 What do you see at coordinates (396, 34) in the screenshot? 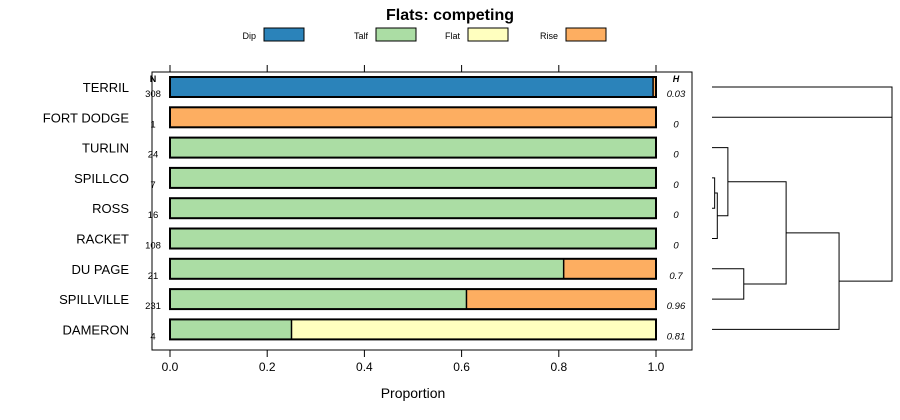
I see `legend-swatch-talf` at bounding box center [396, 34].